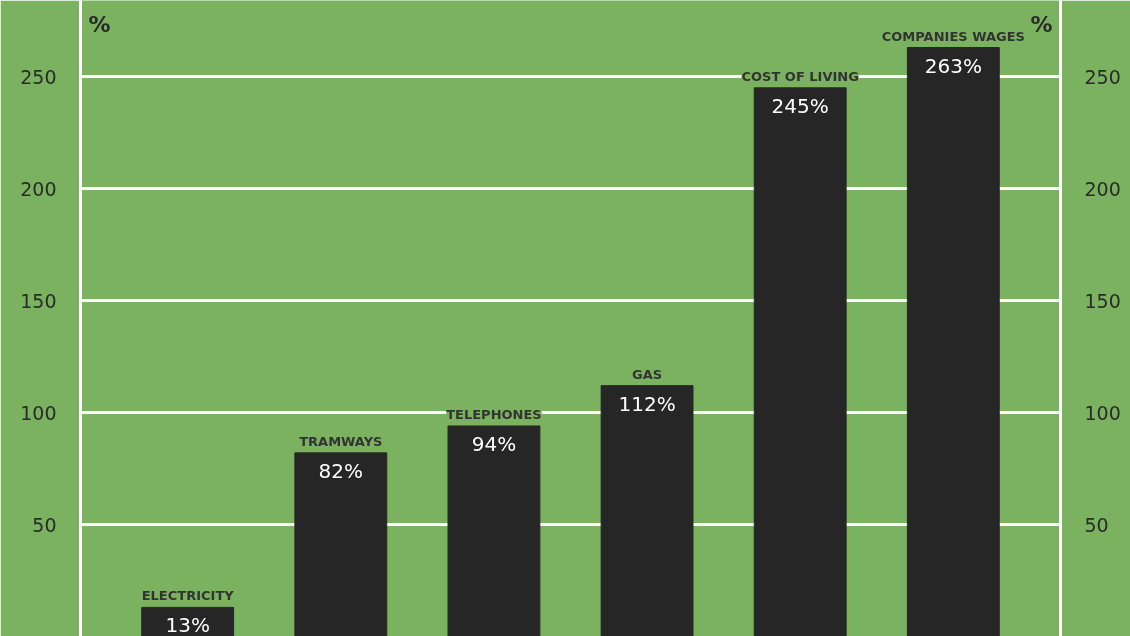 This screenshot has height=636, width=1130. What do you see at coordinates (38, 300) in the screenshot?
I see `y-tick-label: 150` at bounding box center [38, 300].